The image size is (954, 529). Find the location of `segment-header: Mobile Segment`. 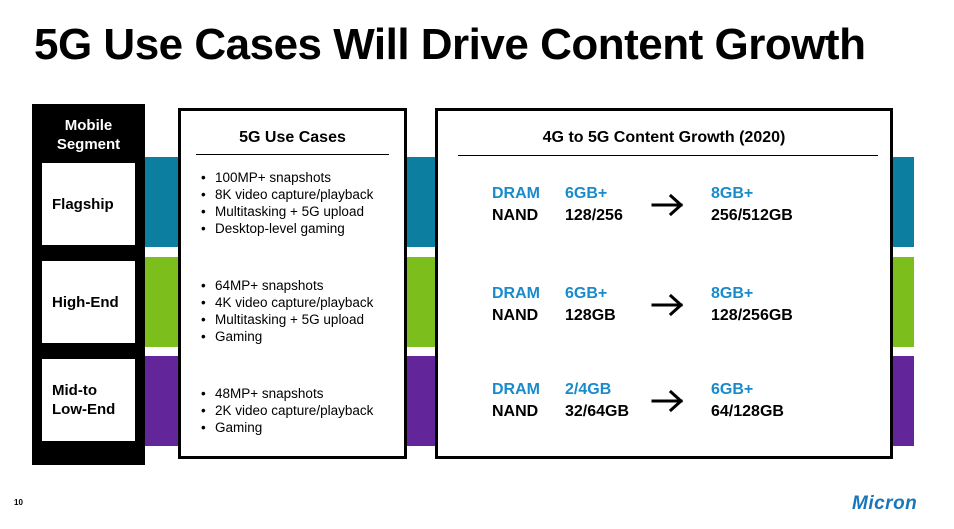

segment-header: Mobile Segment is located at coordinates (88, 135).